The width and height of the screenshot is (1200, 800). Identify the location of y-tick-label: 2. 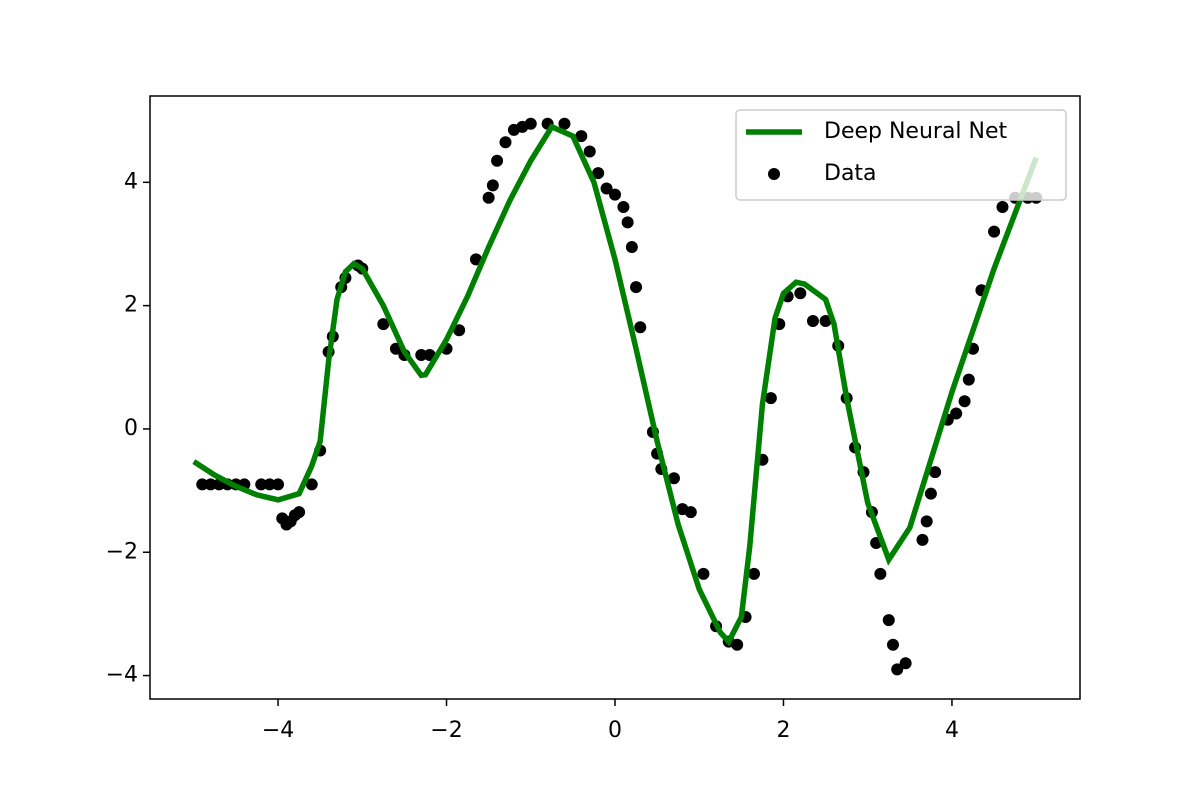
(131, 305).